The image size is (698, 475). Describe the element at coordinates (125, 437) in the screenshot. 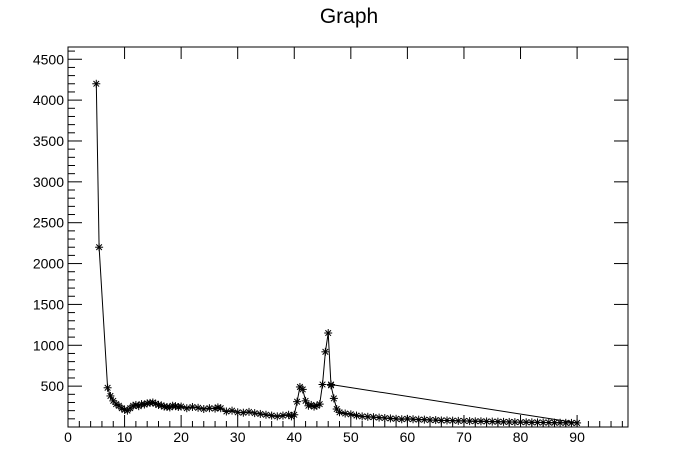

I see `x-tick-label: 10` at that location.